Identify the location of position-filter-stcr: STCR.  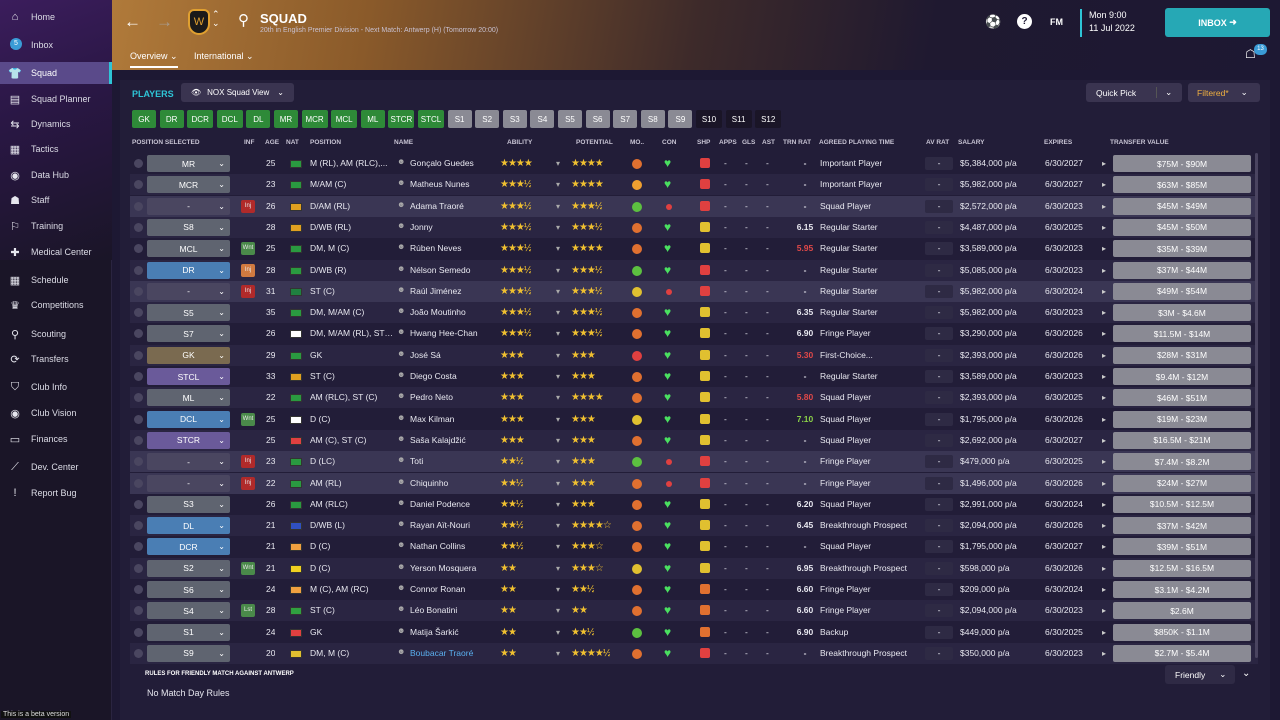
(401, 119).